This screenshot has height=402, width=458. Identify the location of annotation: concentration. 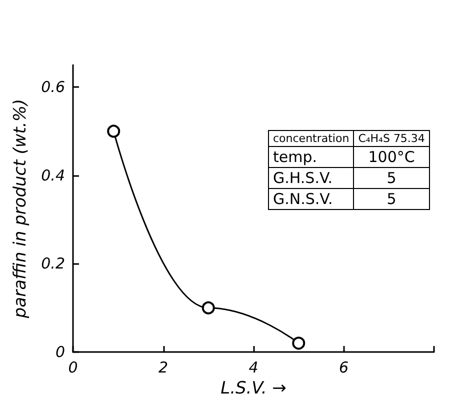
(311, 138).